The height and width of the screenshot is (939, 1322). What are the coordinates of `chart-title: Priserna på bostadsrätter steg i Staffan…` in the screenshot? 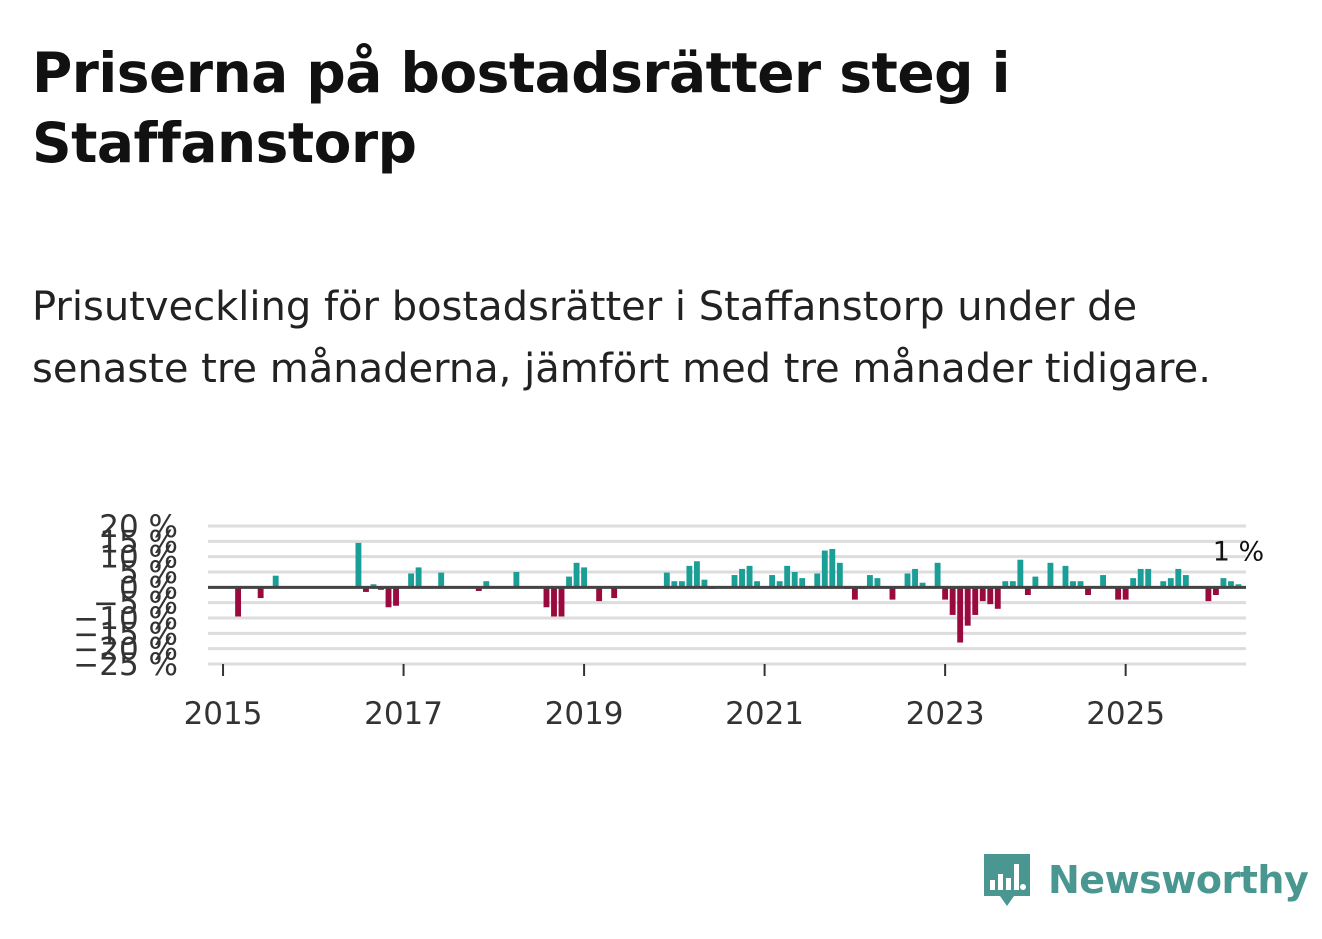 It's located at (521, 108).